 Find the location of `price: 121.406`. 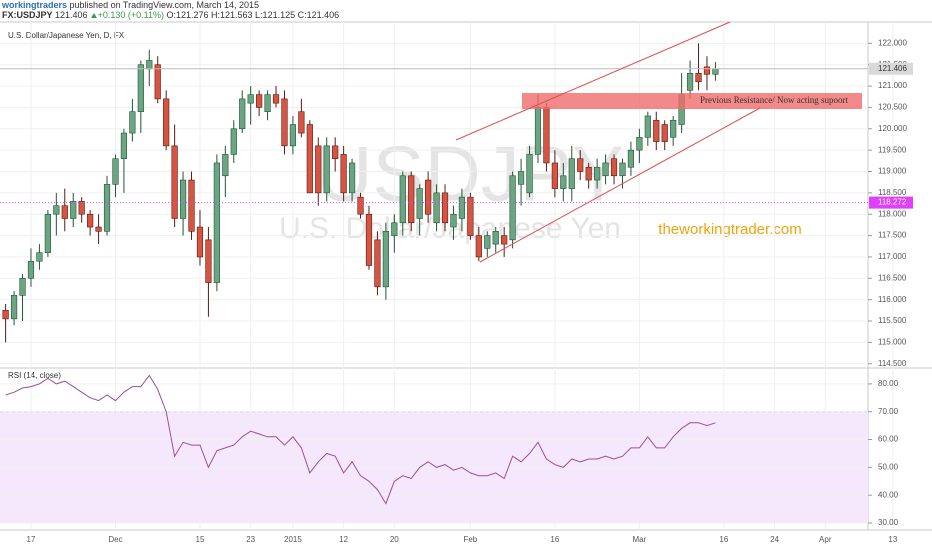

price: 121.406 is located at coordinates (71, 15).